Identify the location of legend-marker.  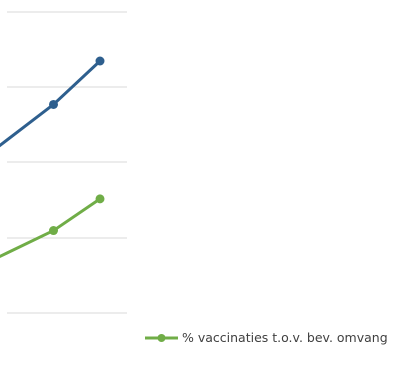
(161, 338).